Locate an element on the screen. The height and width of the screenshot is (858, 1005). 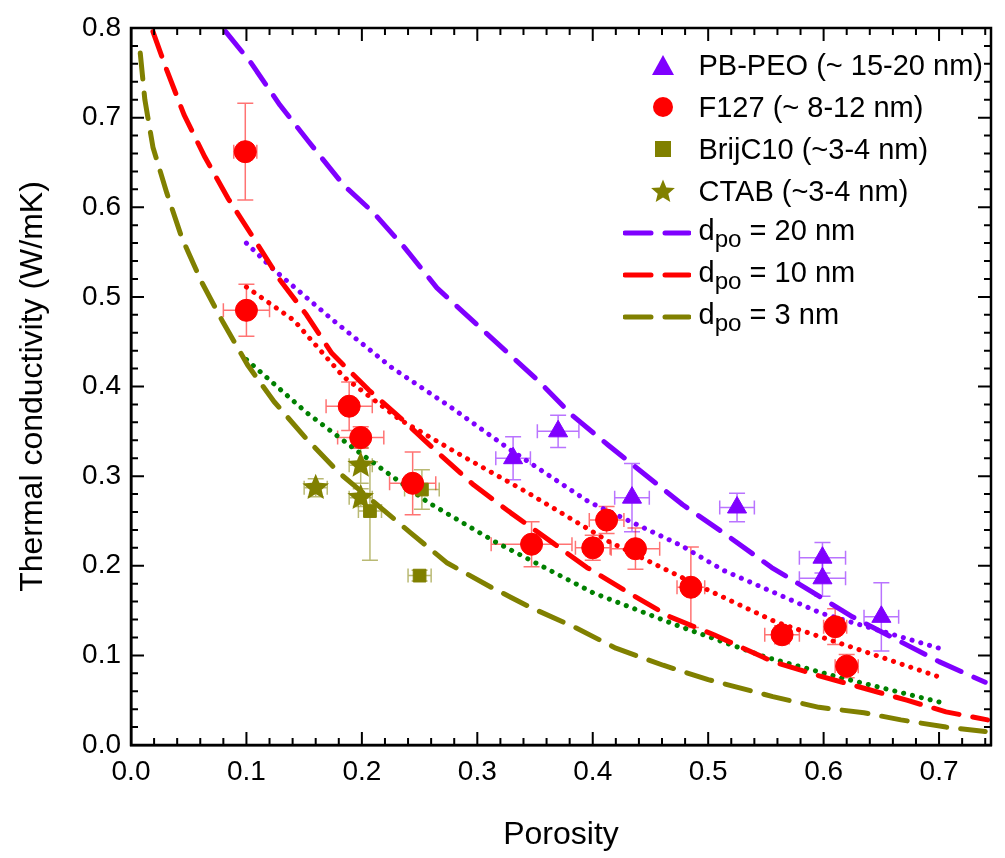
legend-label: d$_{po}$ = 3 nm is located at coordinates (769, 317).